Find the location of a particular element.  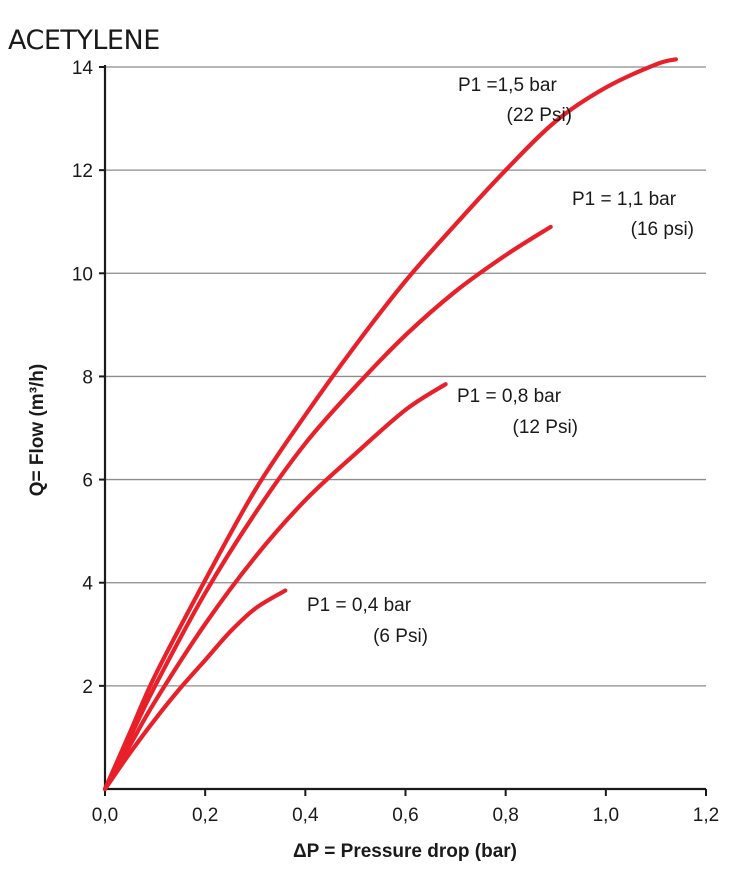

series-label-pressure: P1 = 0,4 bar is located at coordinates (359, 605).